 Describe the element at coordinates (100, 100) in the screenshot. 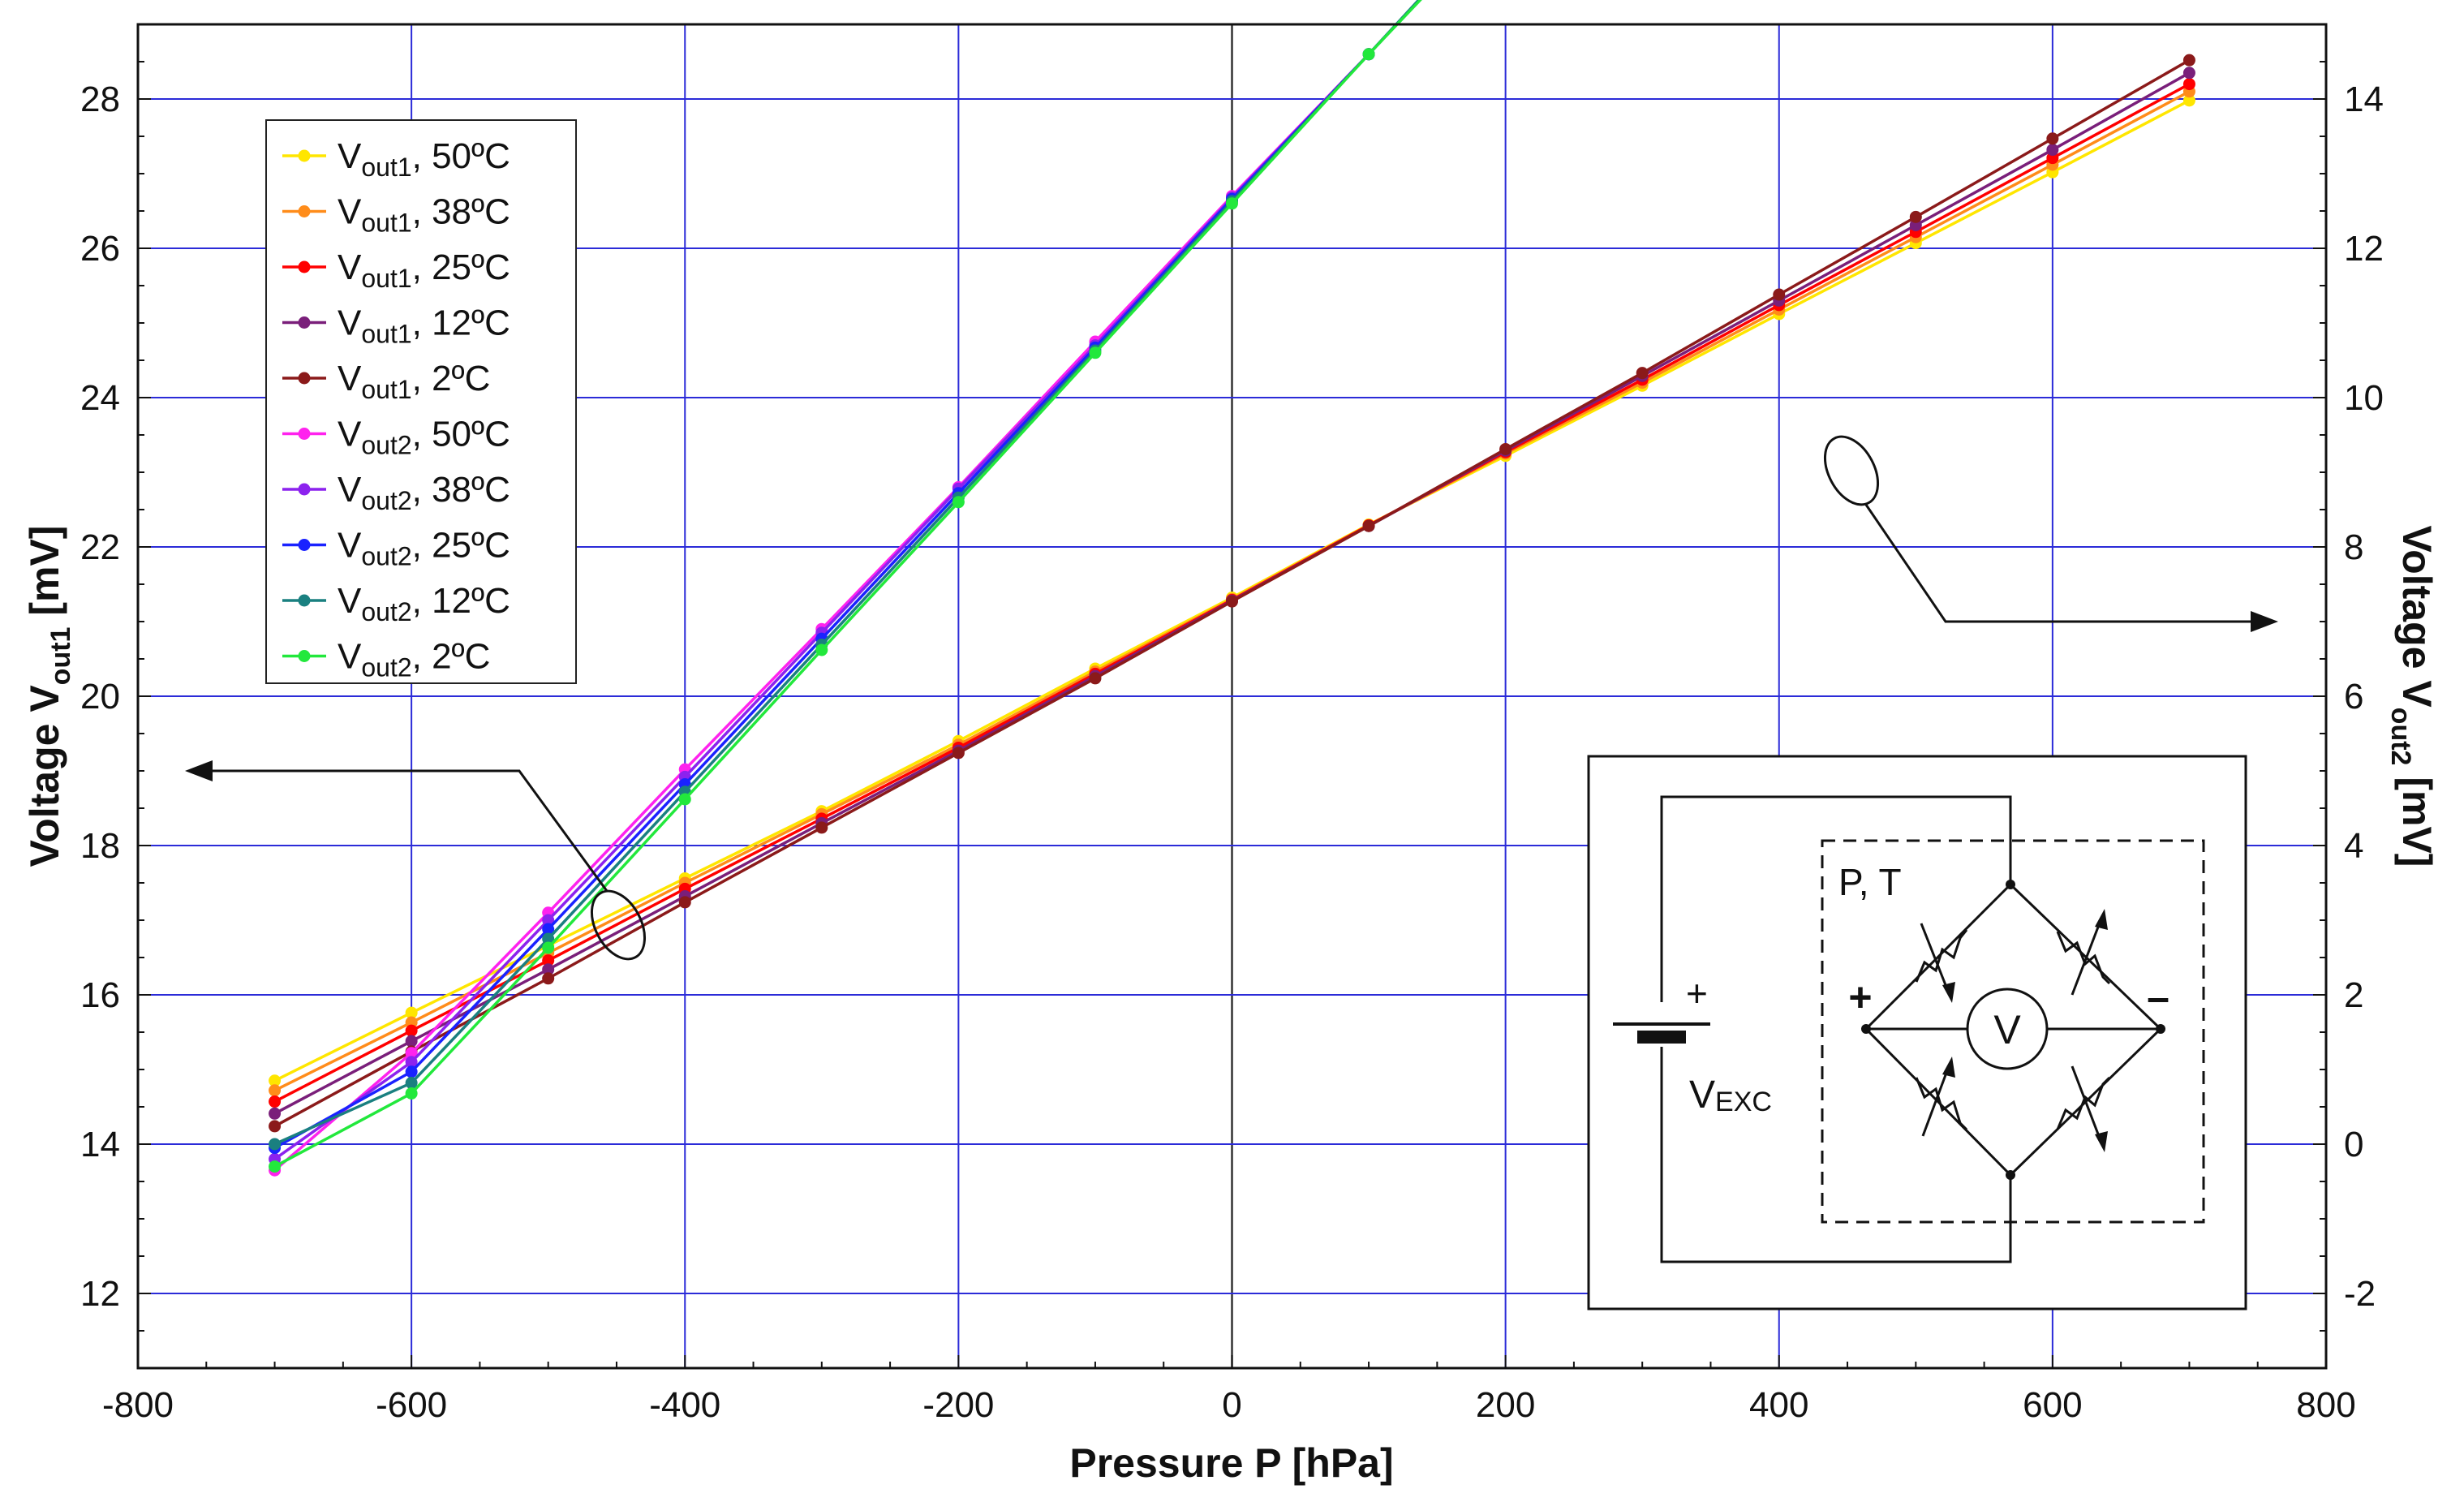

I see `y-left-tick-label: 28` at that location.